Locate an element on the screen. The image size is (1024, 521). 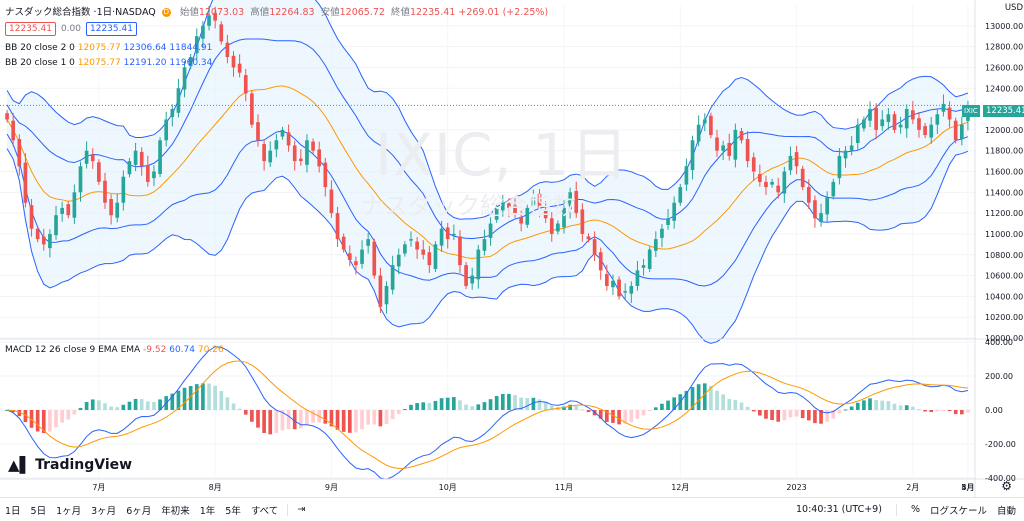
macd-histogram is located at coordinates (487, 409).